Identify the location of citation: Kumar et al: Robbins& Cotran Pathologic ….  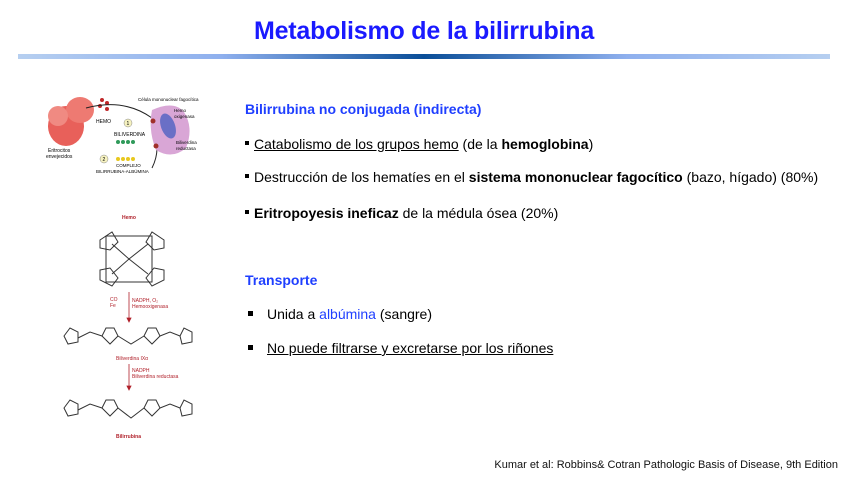
(666, 465).